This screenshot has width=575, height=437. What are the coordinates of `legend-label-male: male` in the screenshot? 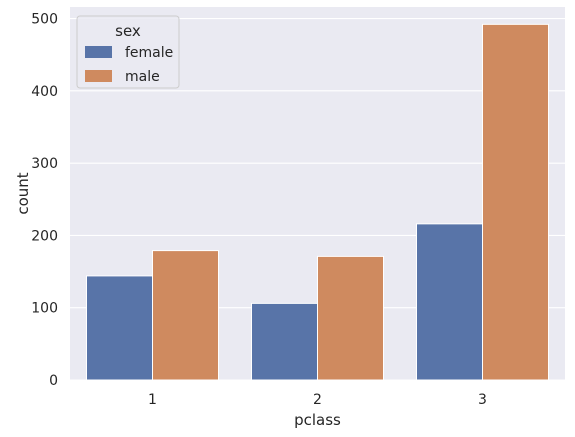 It's located at (142, 77).